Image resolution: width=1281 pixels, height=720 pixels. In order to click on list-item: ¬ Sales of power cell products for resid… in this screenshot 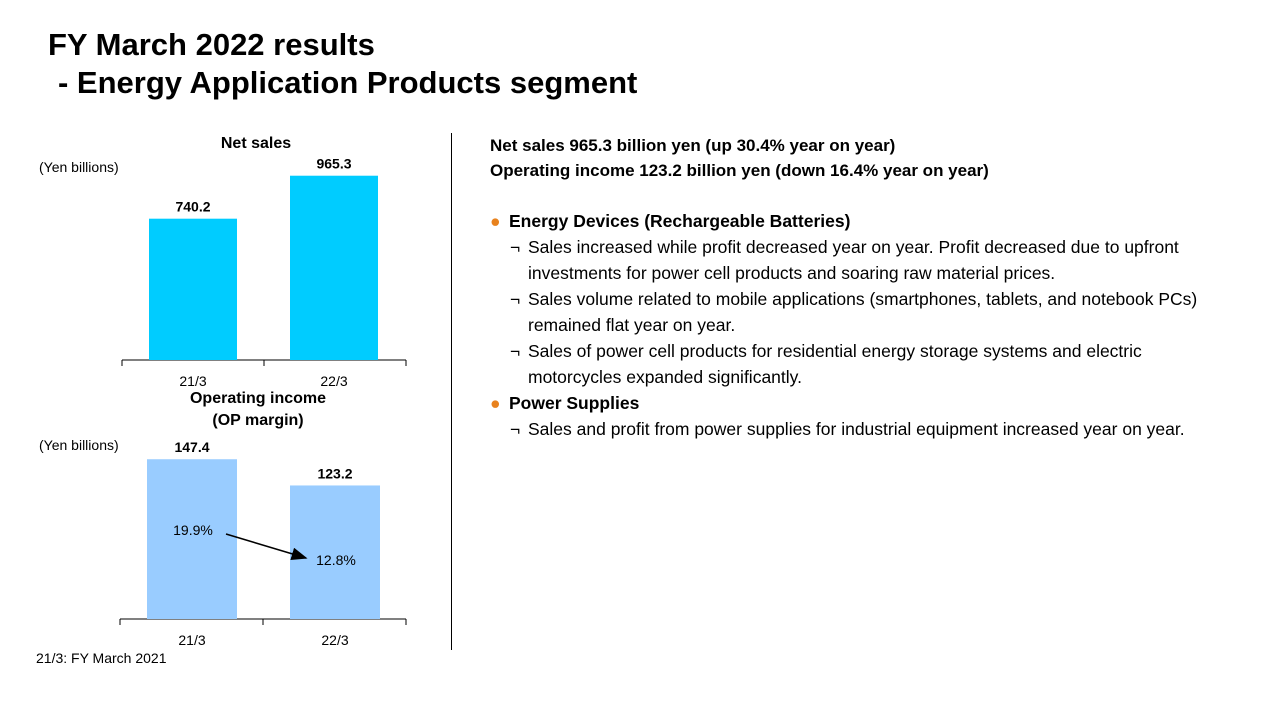, I will do `click(860, 364)`.